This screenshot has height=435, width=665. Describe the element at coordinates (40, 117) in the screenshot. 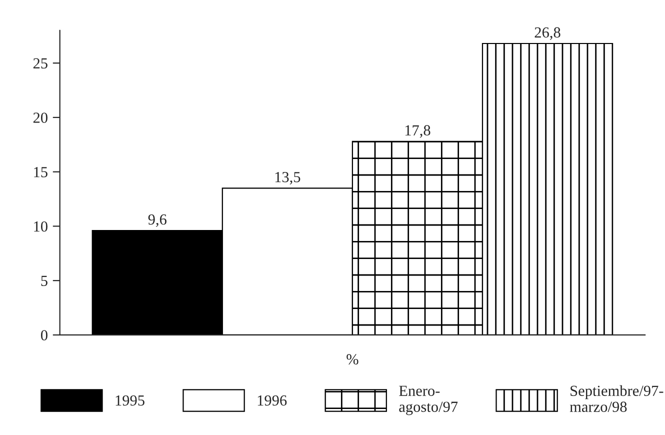

I see `y-tick-label: 20` at that location.